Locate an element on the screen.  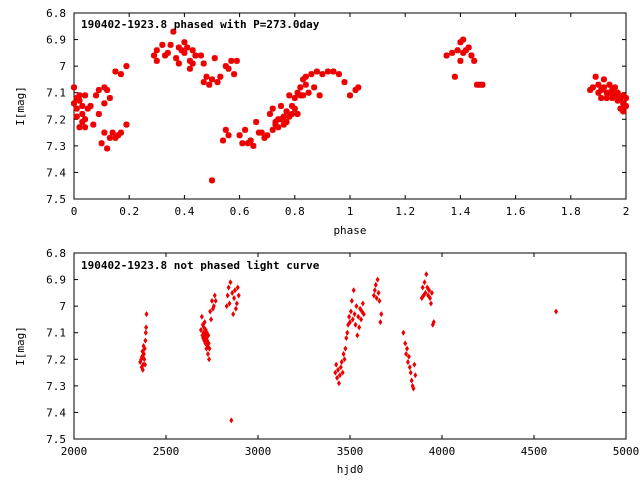
unphased-x-tick-label: 3000 is located at coordinates (258, 451).